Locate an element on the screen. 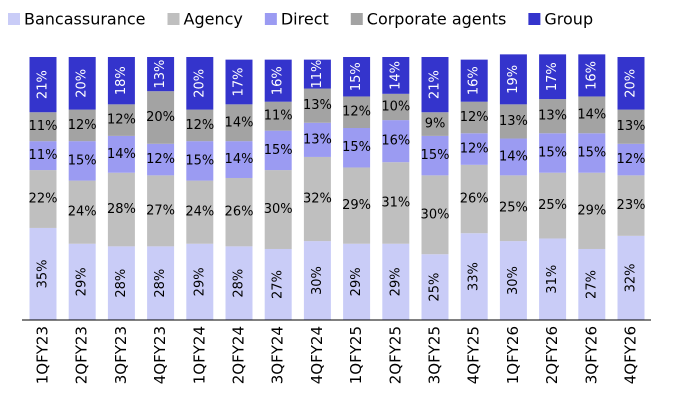  x-tick-label: 3QFY25 is located at coordinates (435, 355).